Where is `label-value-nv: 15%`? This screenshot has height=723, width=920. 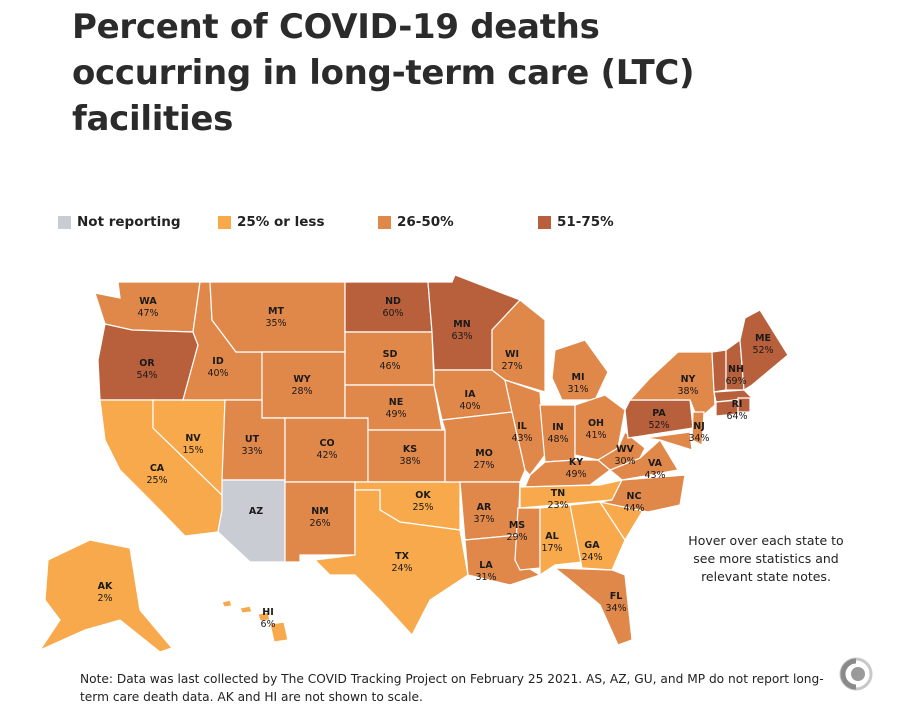 label-value-nv: 15% is located at coordinates (192, 450).